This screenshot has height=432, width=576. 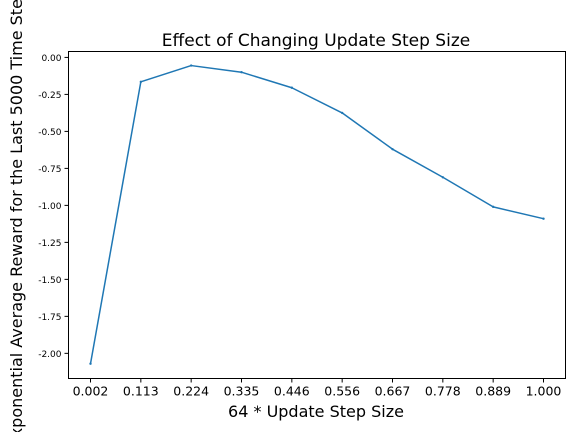 I want to click on y-tick-label: -1.00, so click(x=50, y=207).